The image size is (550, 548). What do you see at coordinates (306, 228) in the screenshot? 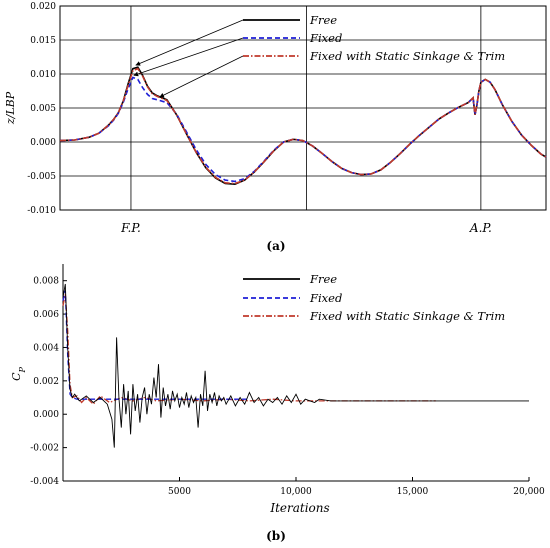
I see `chart-a-x-ticks: F.P. A.P.` at bounding box center [306, 228].